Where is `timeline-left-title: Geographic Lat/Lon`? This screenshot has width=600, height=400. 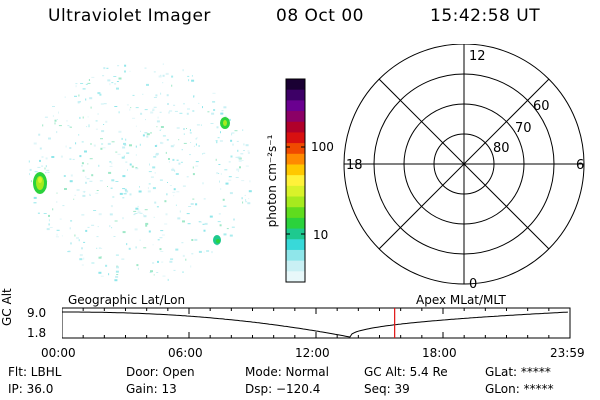
timeline-left-title: Geographic Lat/Lon is located at coordinates (127, 300).